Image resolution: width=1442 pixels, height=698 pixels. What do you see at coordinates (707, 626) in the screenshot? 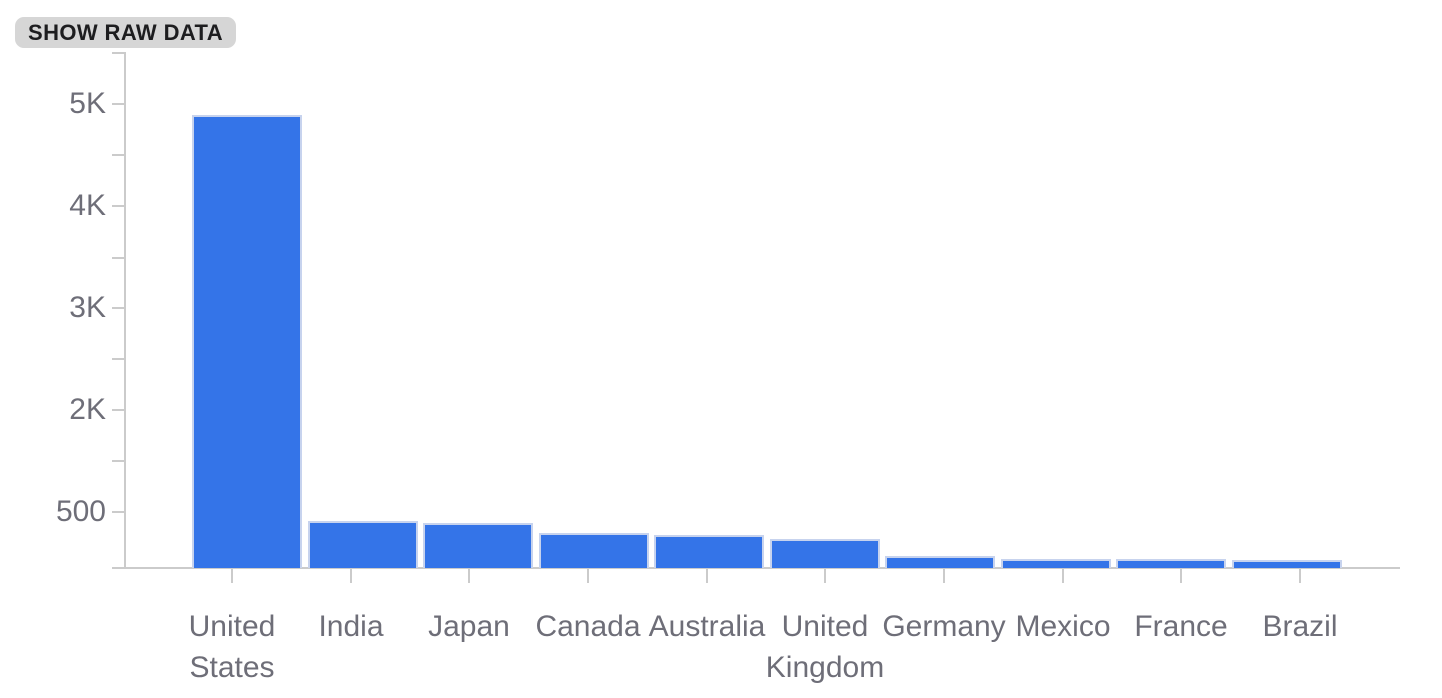
I see `x-axis-label-australia: Australia` at bounding box center [707, 626].